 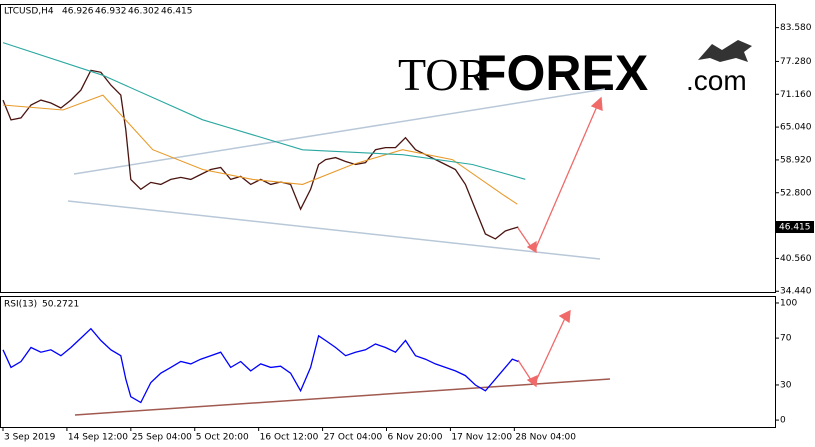 I want to click on ohlc-close: 46.415, so click(x=177, y=12).